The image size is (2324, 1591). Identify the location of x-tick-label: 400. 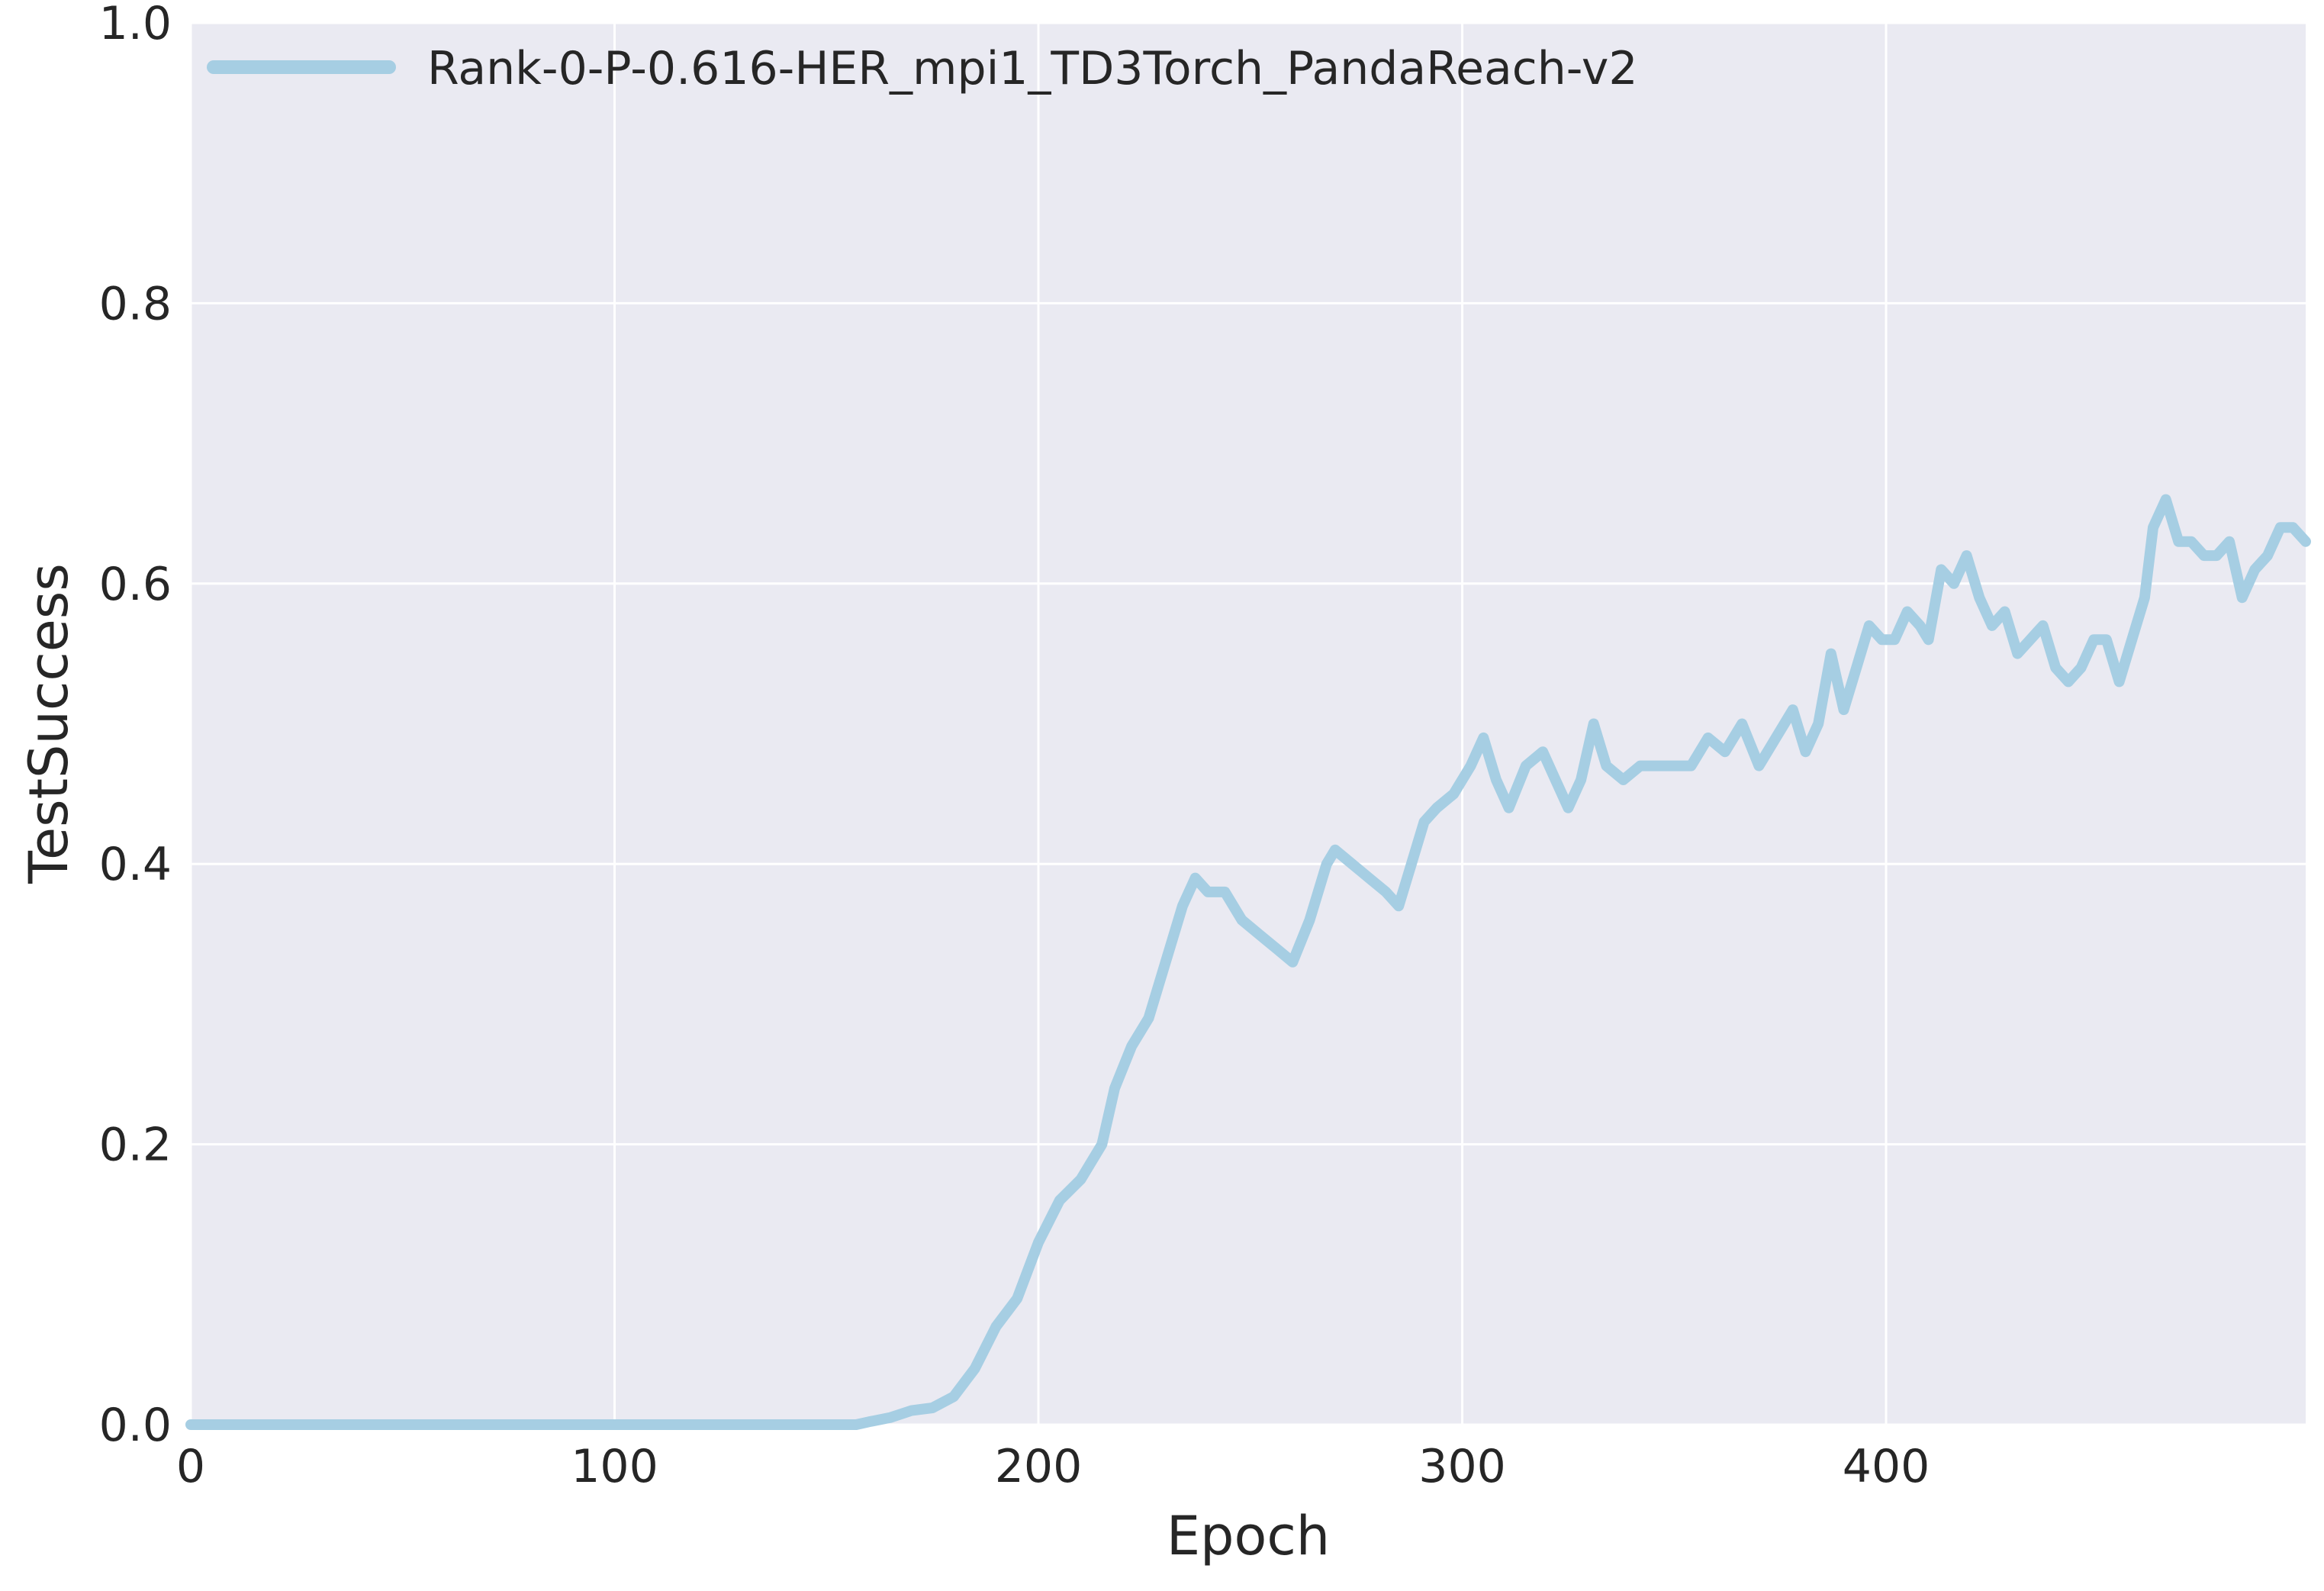
(1886, 1466).